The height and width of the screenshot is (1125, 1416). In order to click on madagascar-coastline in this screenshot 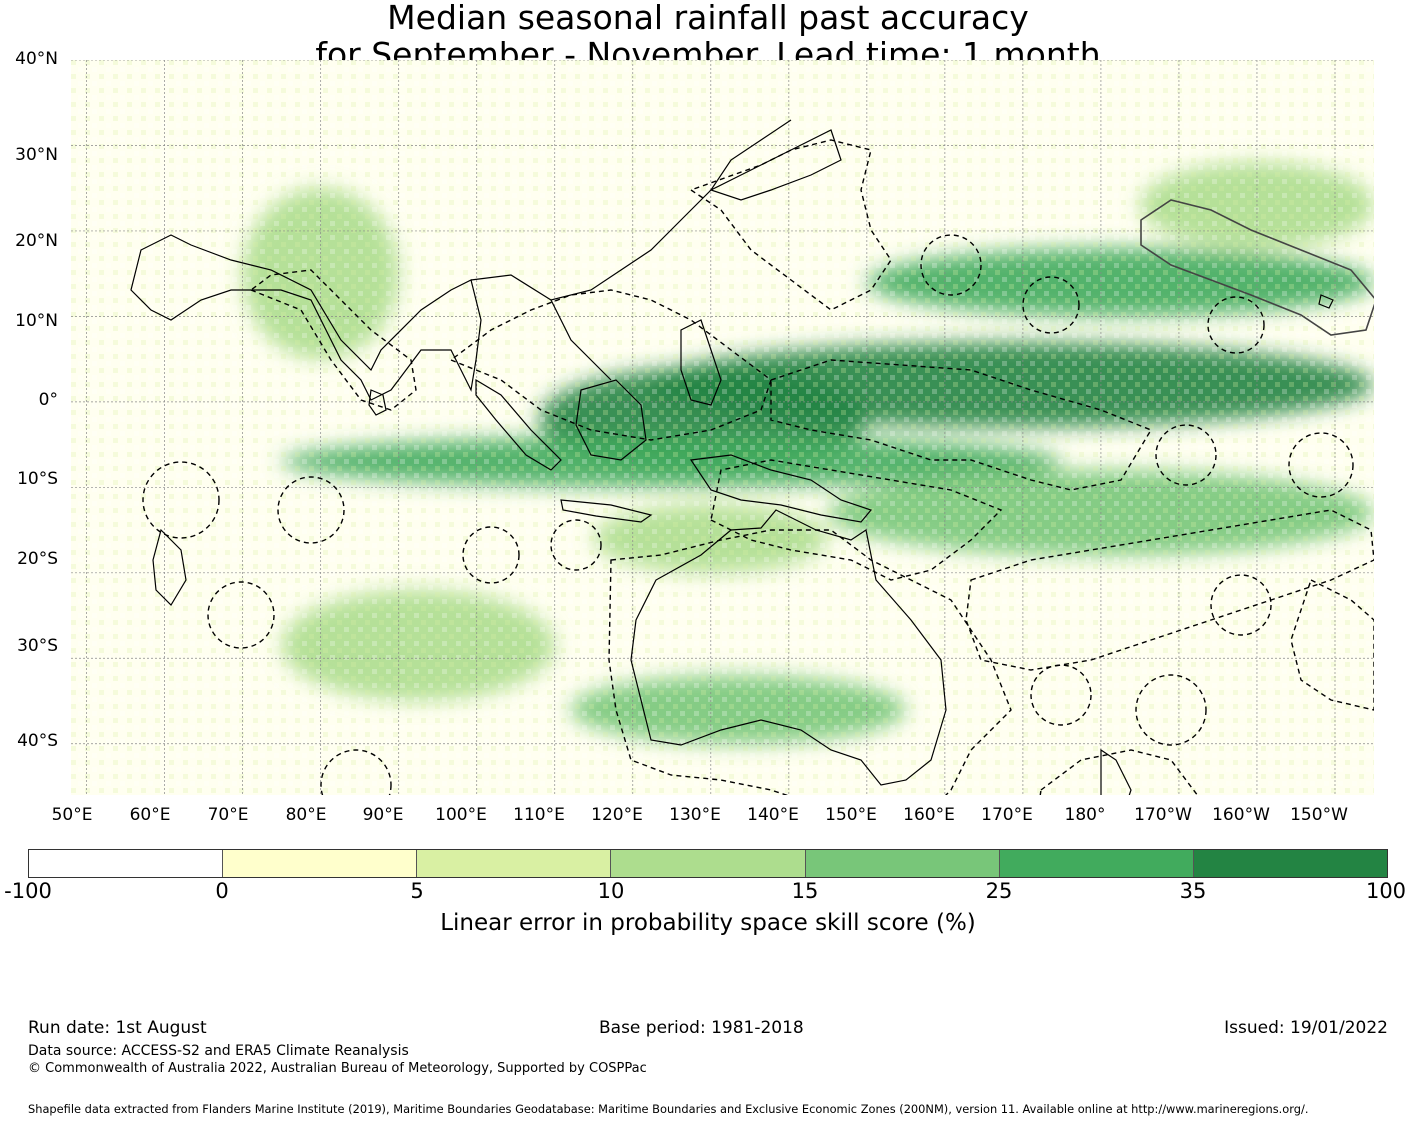, I will do `click(169, 567)`.